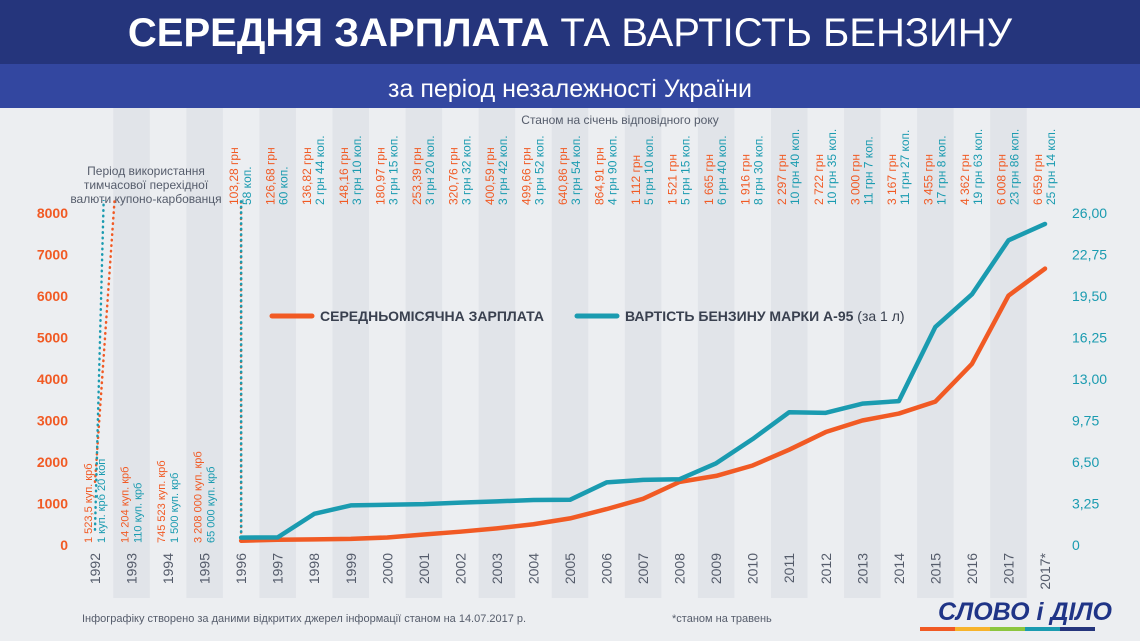 The height and width of the screenshot is (641, 1140). I want to click on value-label: 3 грн 32 коп., so click(466, 170).